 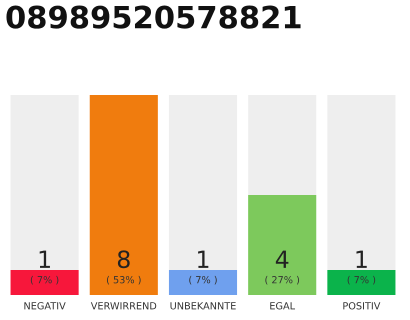 What do you see at coordinates (45, 306) in the screenshot?
I see `x-tick-label: NEGATIV` at bounding box center [45, 306].